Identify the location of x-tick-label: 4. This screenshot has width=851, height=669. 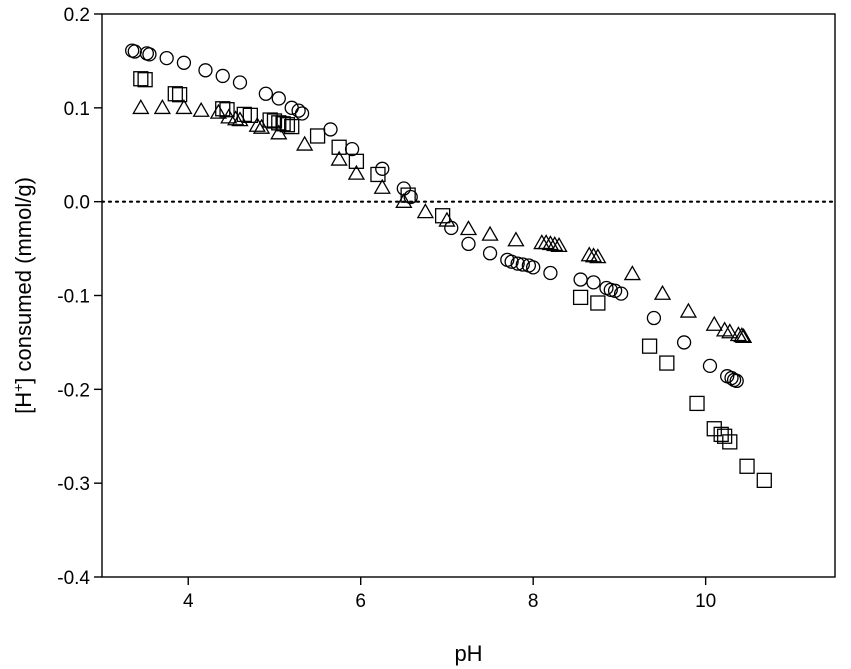
(188, 601).